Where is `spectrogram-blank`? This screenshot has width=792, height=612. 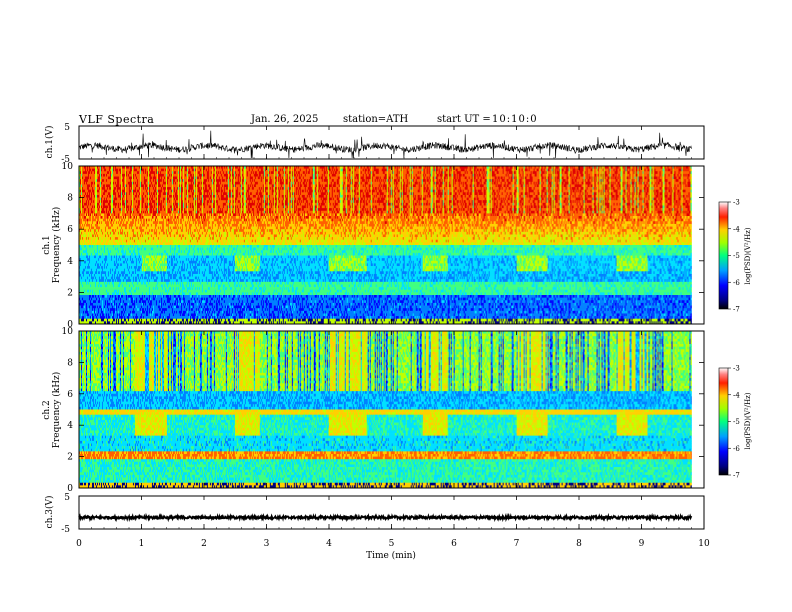 spectrogram-blank is located at coordinates (698, 245).